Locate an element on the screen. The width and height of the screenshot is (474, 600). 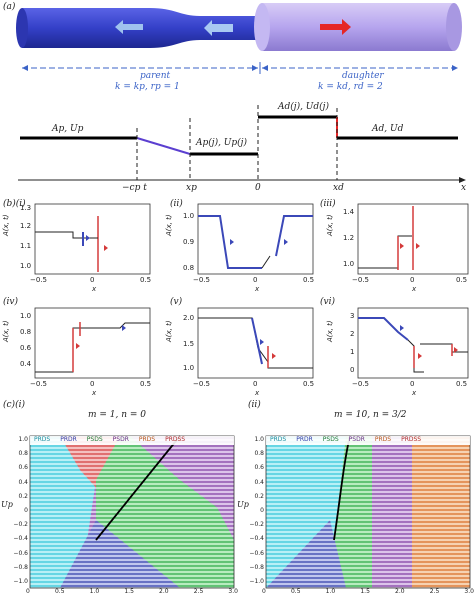
panel-label-b: (b)(i) is located at coordinates (14, 204).